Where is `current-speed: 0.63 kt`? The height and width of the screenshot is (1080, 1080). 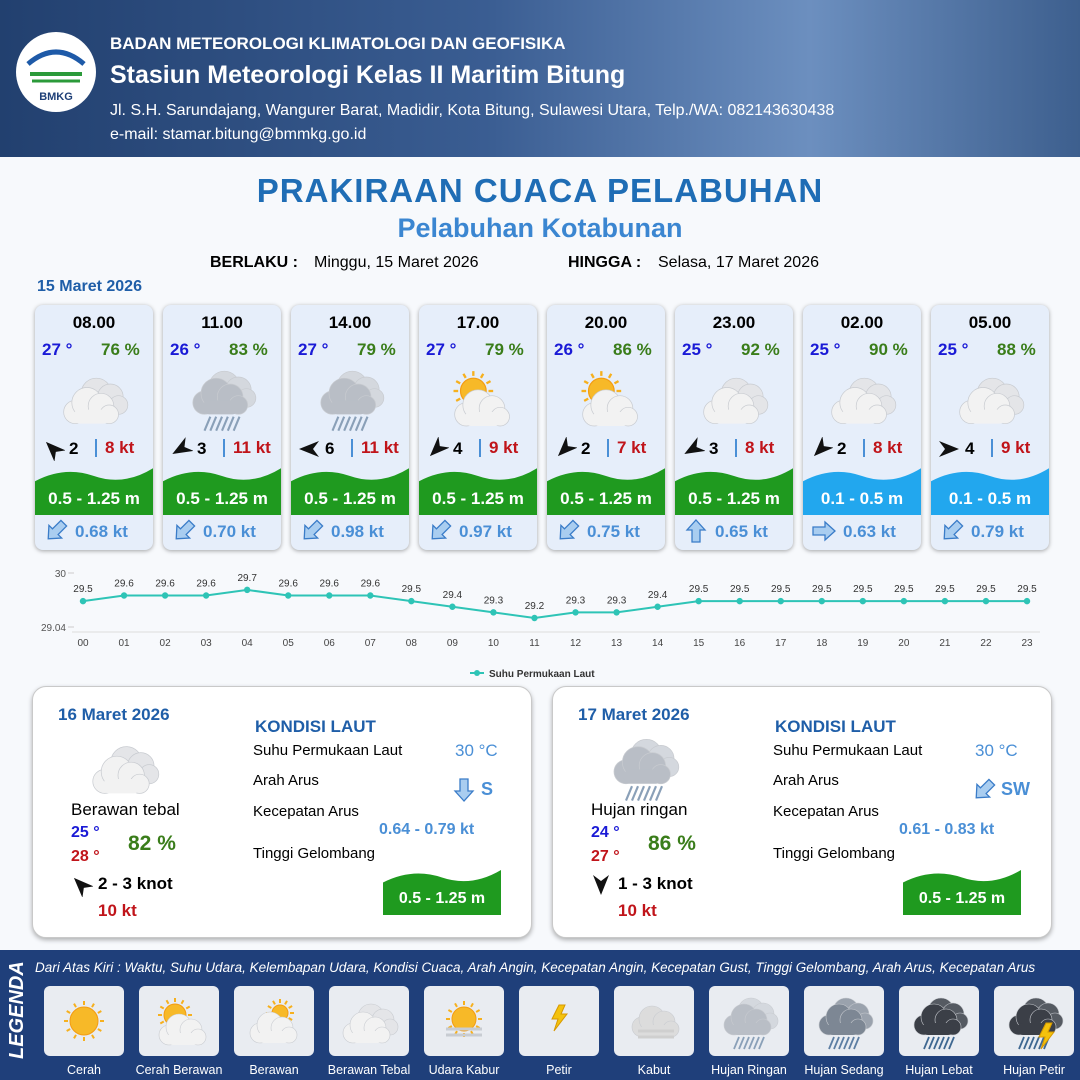
current-speed: 0.63 kt is located at coordinates (869, 531).